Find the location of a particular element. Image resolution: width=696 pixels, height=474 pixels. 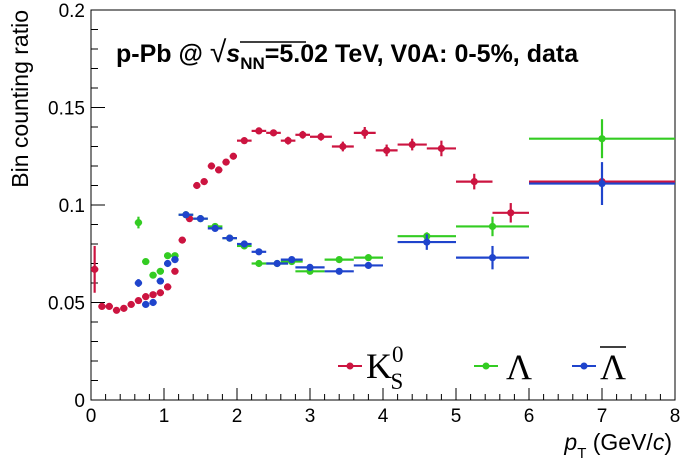

y-tick-label: 0.05 is located at coordinates (66, 304).